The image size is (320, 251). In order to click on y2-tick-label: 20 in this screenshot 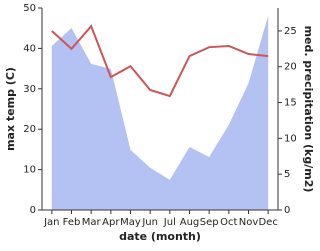, I will do `click(290, 67)`.